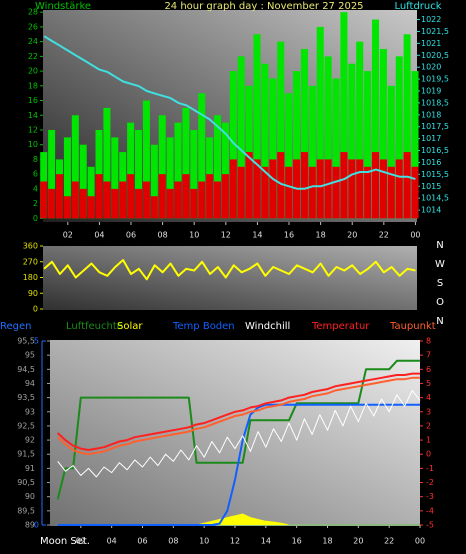 The image size is (466, 554). Describe the element at coordinates (435, 198) in the screenshot. I see `y2-tick-label: 1014,5` at that location.